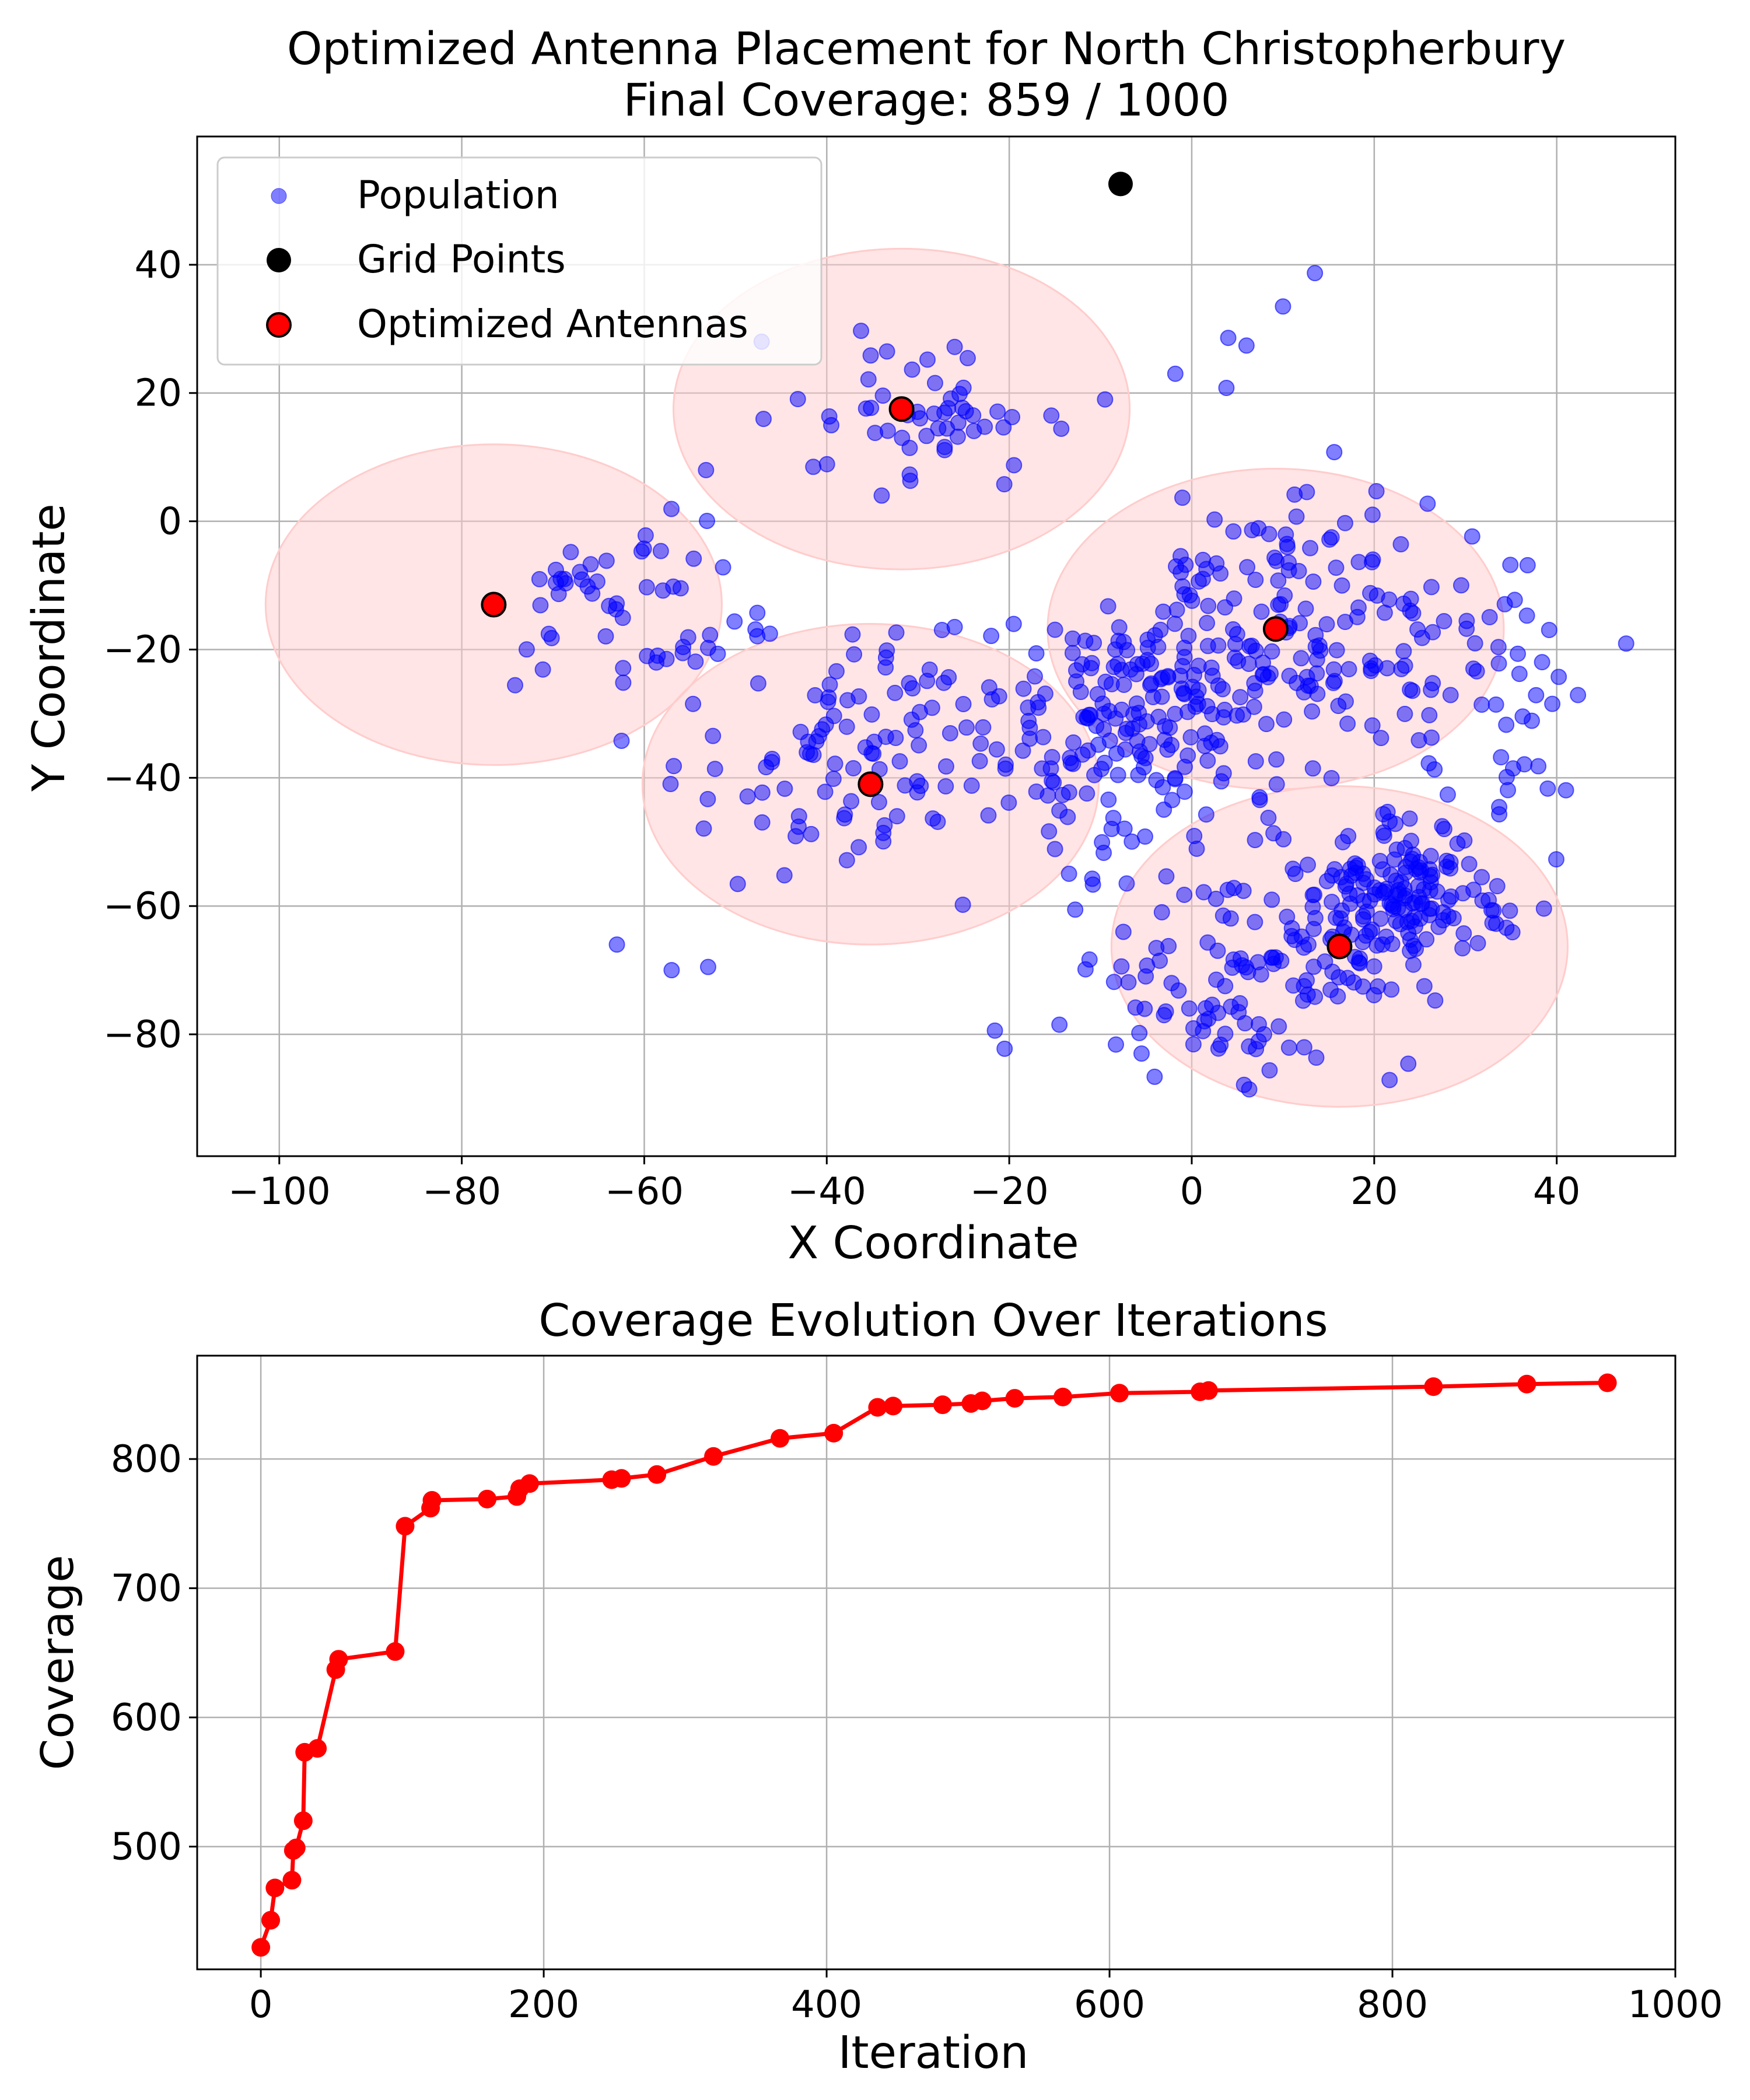  Describe the element at coordinates (1675, 2005) in the screenshot. I see `x-tick-label: 1000` at that location.